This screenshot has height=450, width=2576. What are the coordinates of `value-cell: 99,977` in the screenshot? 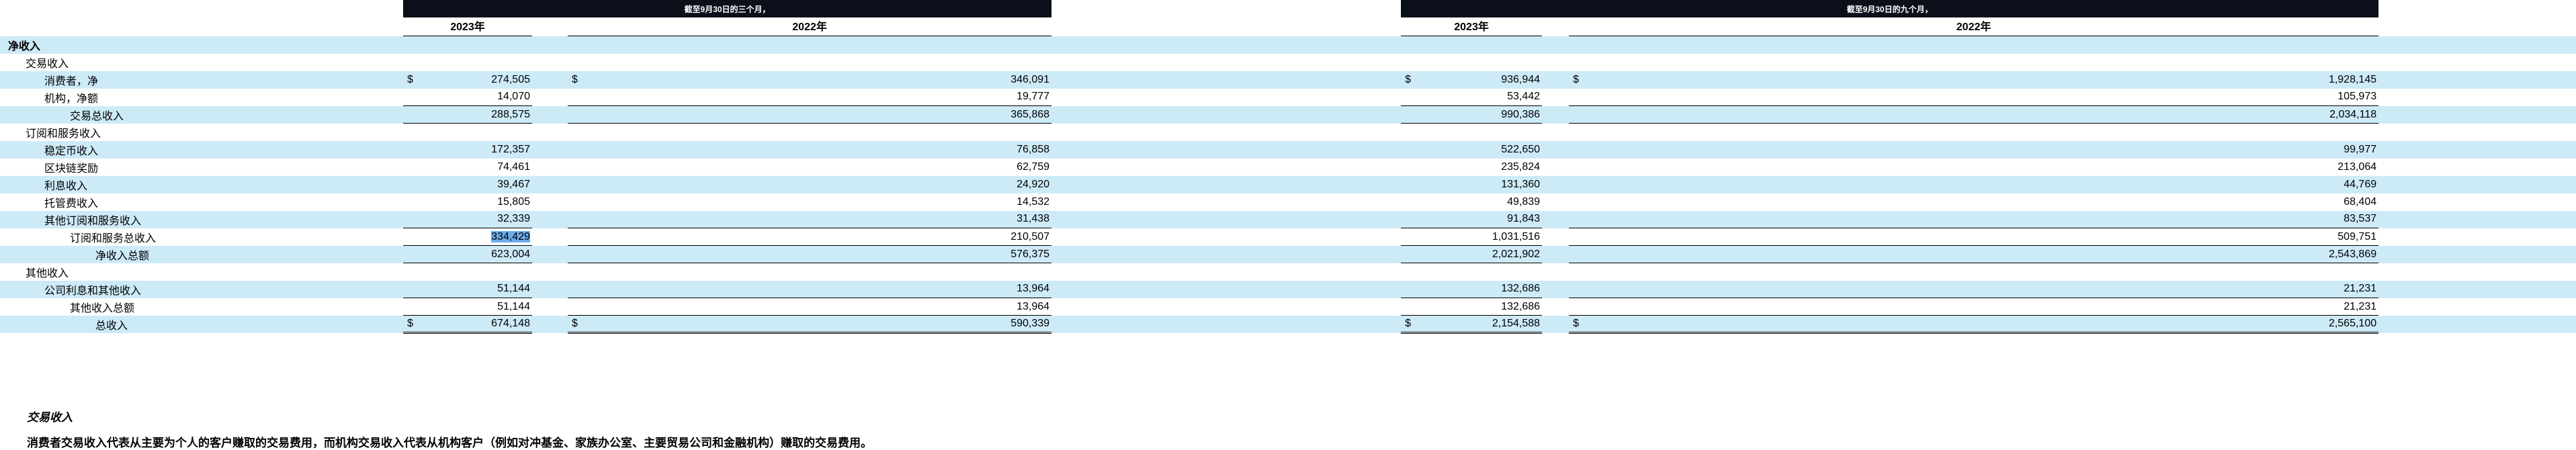 It's located at (2360, 149).